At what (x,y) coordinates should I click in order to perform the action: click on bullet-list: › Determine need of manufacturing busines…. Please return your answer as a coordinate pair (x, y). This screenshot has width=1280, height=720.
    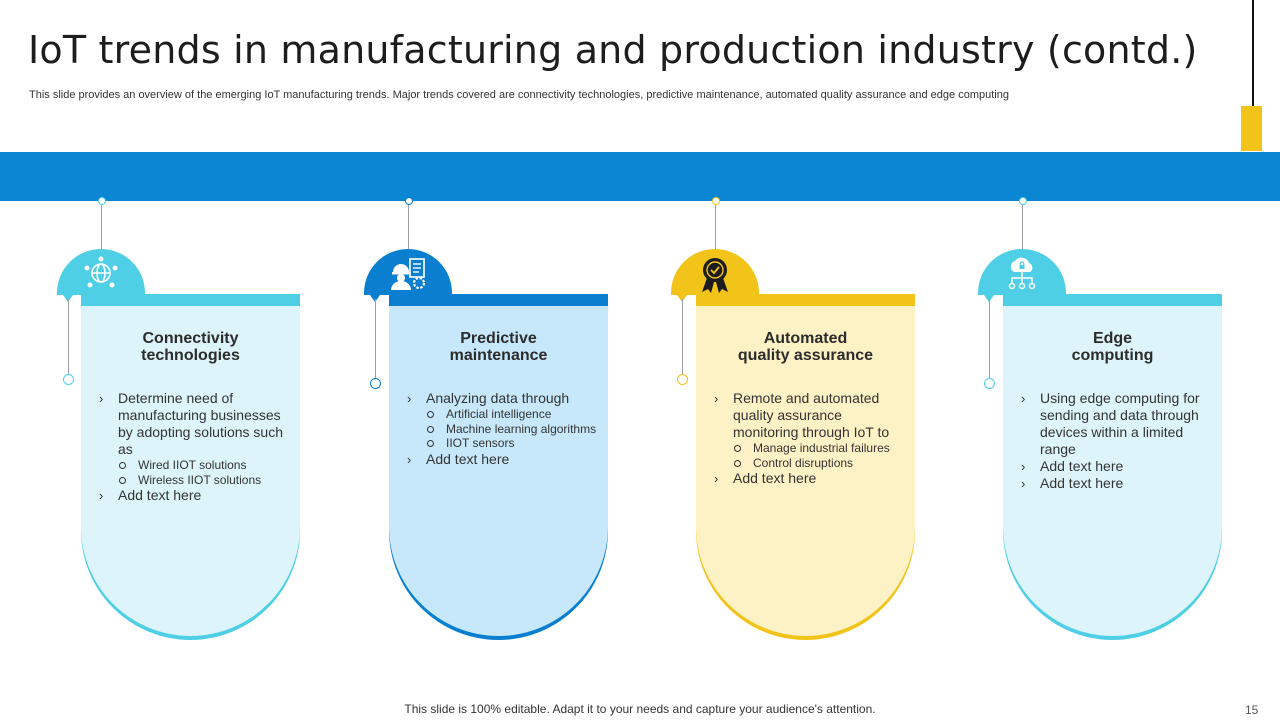
    Looking at the image, I should click on (194, 447).